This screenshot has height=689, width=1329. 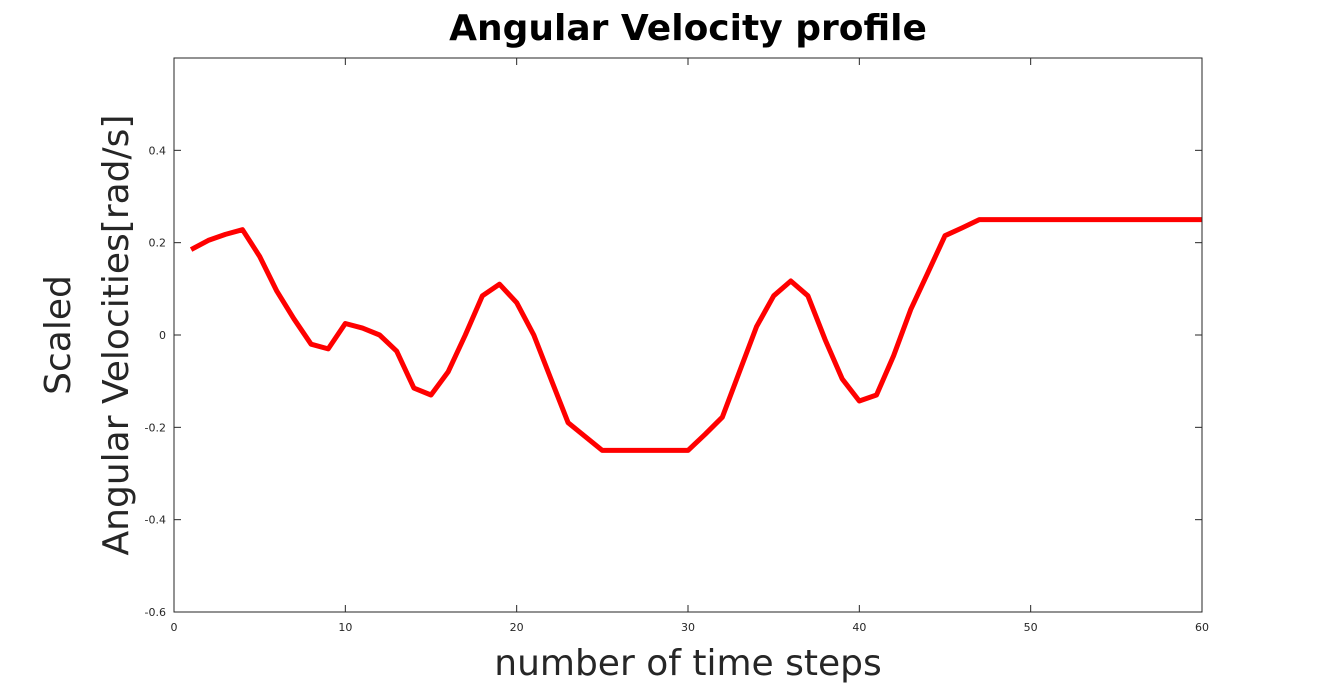 I want to click on y-tick-label: 0.4, so click(x=158, y=150).